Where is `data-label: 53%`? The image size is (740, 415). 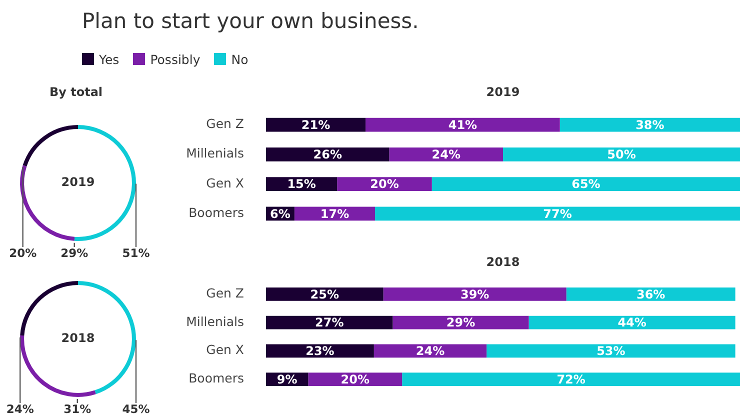 data-label: 53% is located at coordinates (611, 351).